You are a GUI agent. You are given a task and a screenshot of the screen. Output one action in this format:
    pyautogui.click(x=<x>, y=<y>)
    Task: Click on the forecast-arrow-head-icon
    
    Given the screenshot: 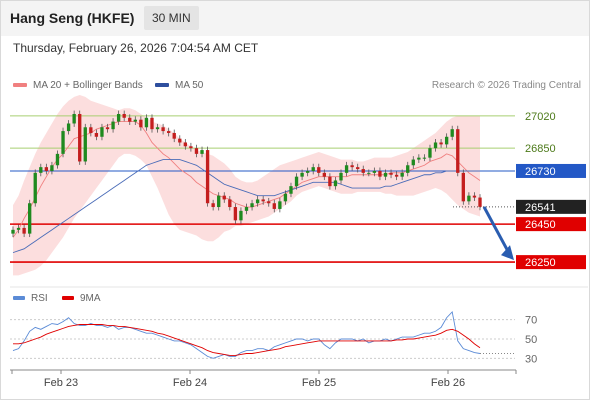 What is the action you would take?
    pyautogui.click(x=507, y=253)
    